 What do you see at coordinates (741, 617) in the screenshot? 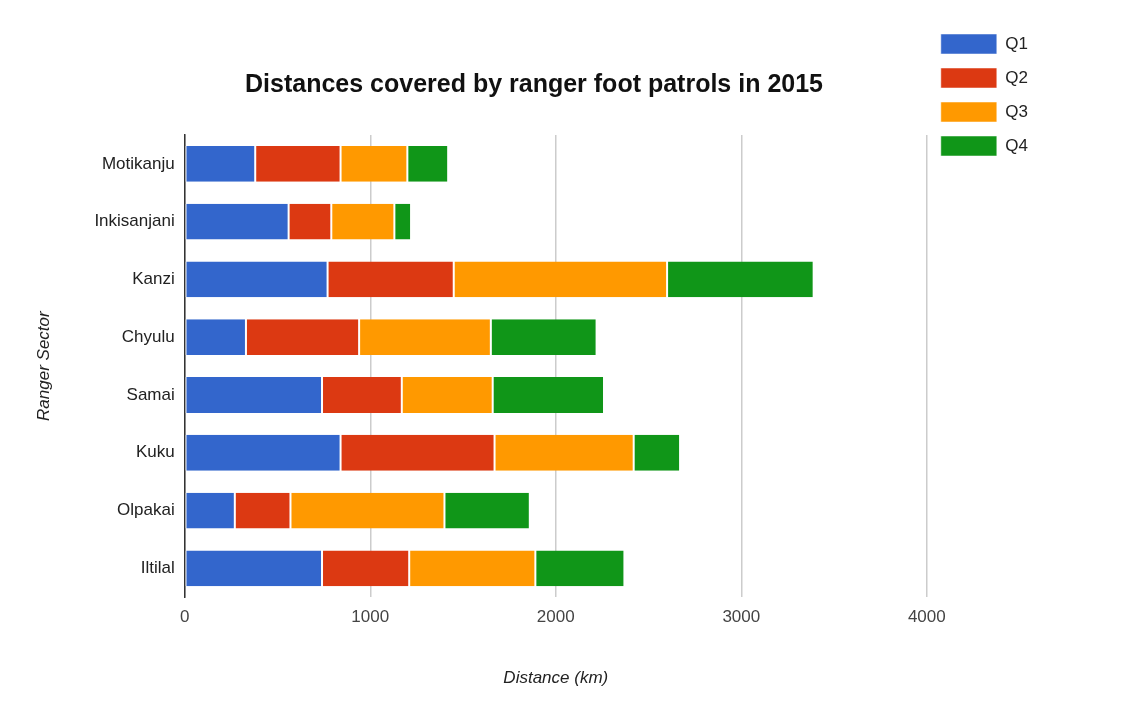
I see `x-tick-label: 3000` at bounding box center [741, 617].